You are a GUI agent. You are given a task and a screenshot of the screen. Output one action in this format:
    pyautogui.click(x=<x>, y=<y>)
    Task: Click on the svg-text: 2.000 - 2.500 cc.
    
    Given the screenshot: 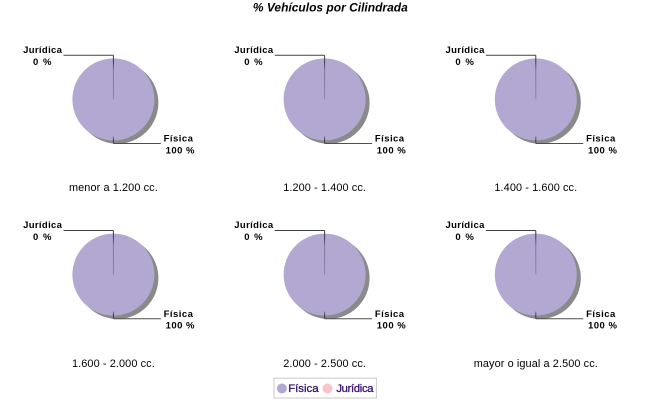 What is the action you would take?
    pyautogui.click(x=324, y=364)
    